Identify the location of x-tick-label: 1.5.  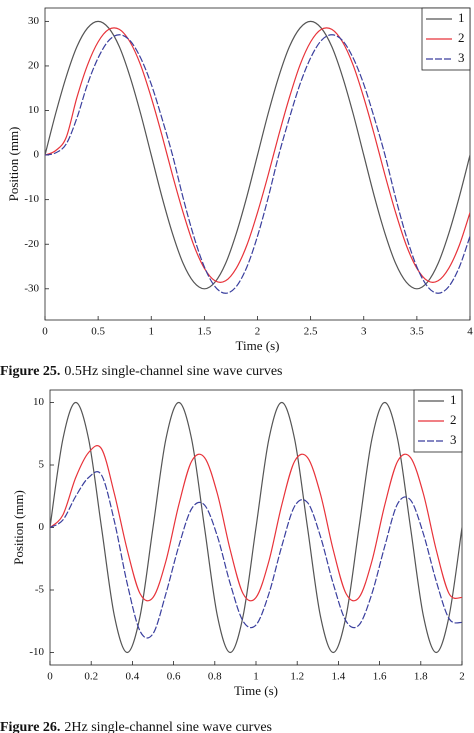
(205, 332).